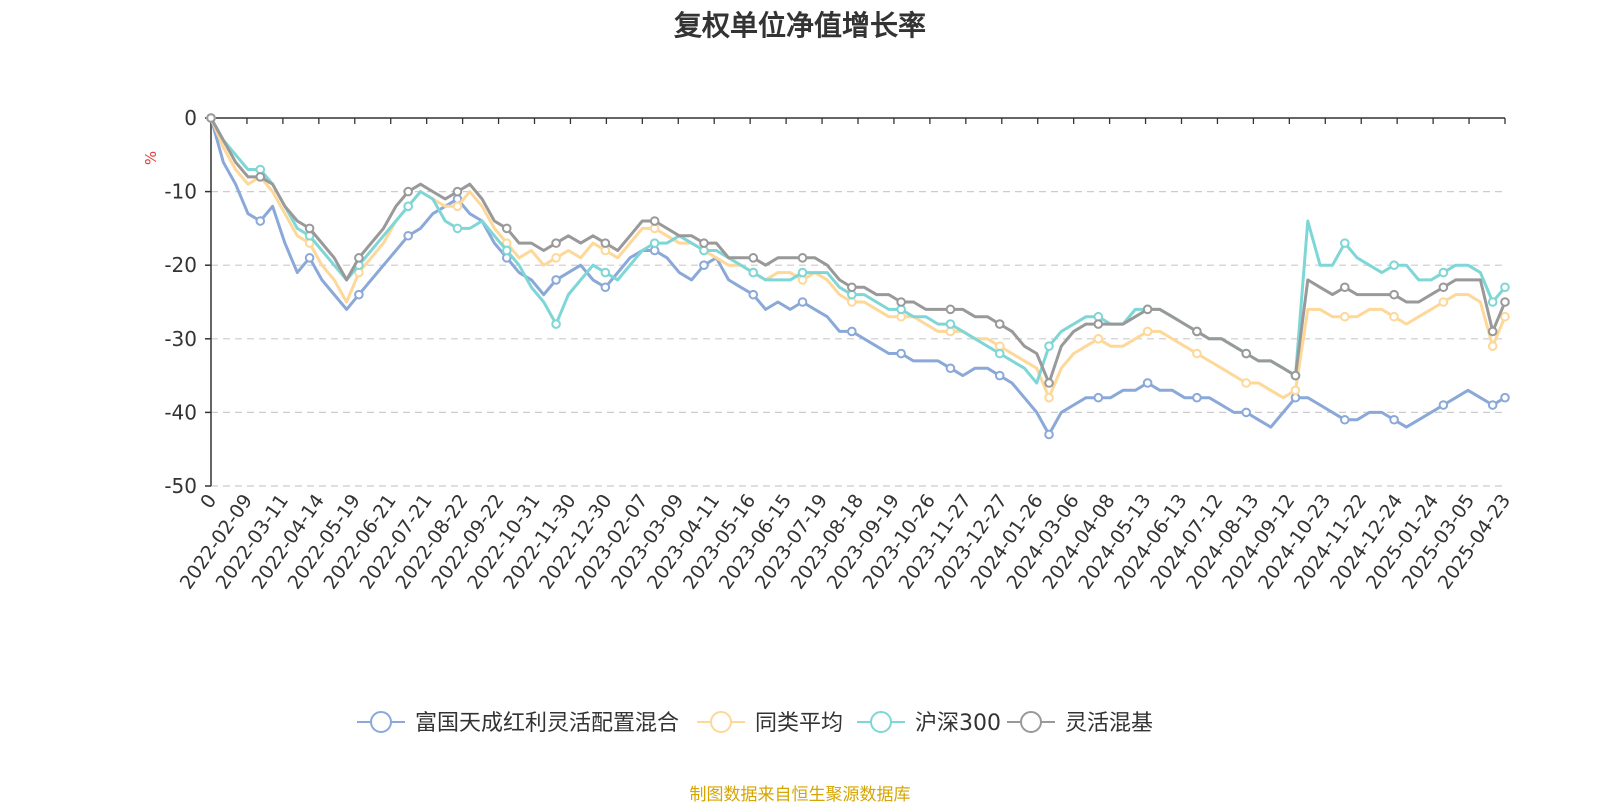  I want to click on source-note: 制图数据来自恒生聚源数据库, so click(800, 795).